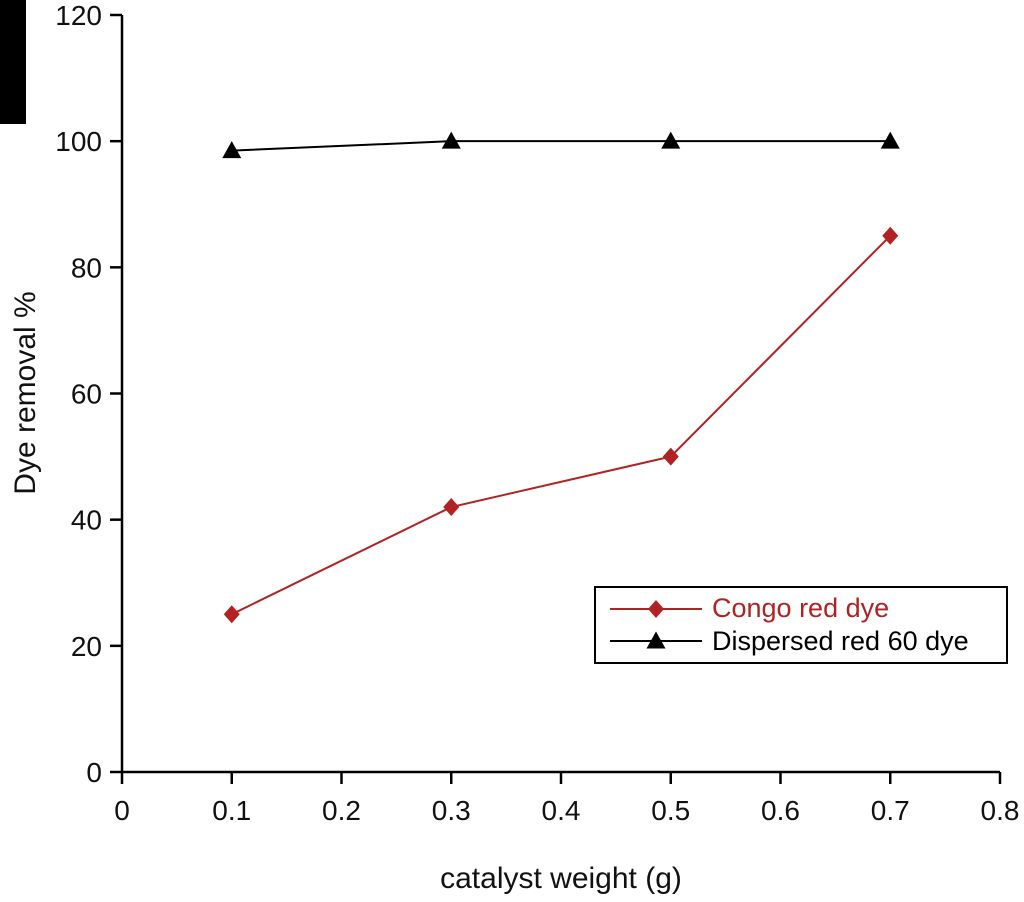  Describe the element at coordinates (890, 810) in the screenshot. I see `x-tick-label: 0.7` at that location.